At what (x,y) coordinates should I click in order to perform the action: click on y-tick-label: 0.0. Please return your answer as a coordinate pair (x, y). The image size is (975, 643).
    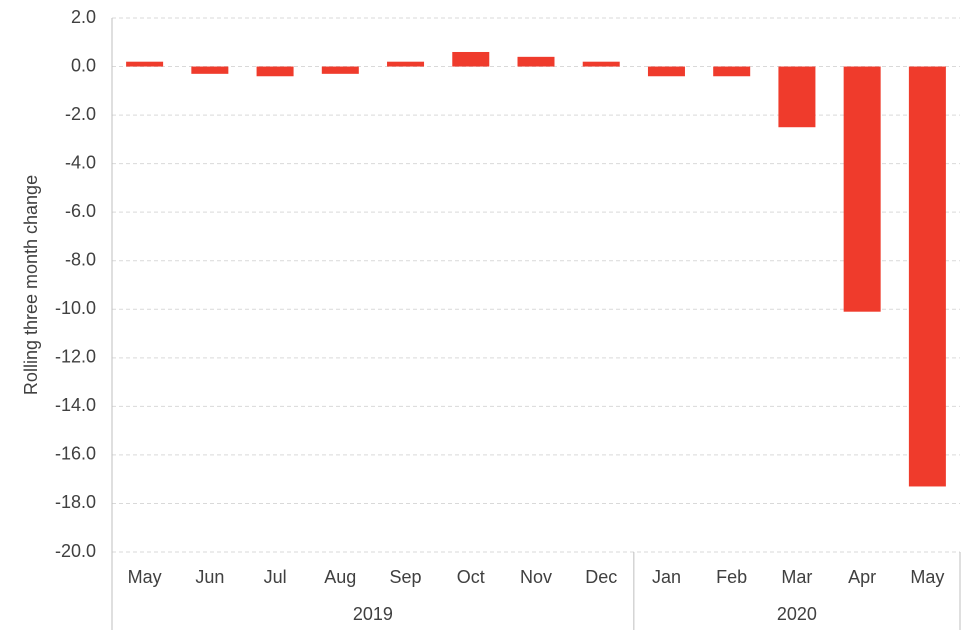
    Looking at the image, I should click on (83, 65).